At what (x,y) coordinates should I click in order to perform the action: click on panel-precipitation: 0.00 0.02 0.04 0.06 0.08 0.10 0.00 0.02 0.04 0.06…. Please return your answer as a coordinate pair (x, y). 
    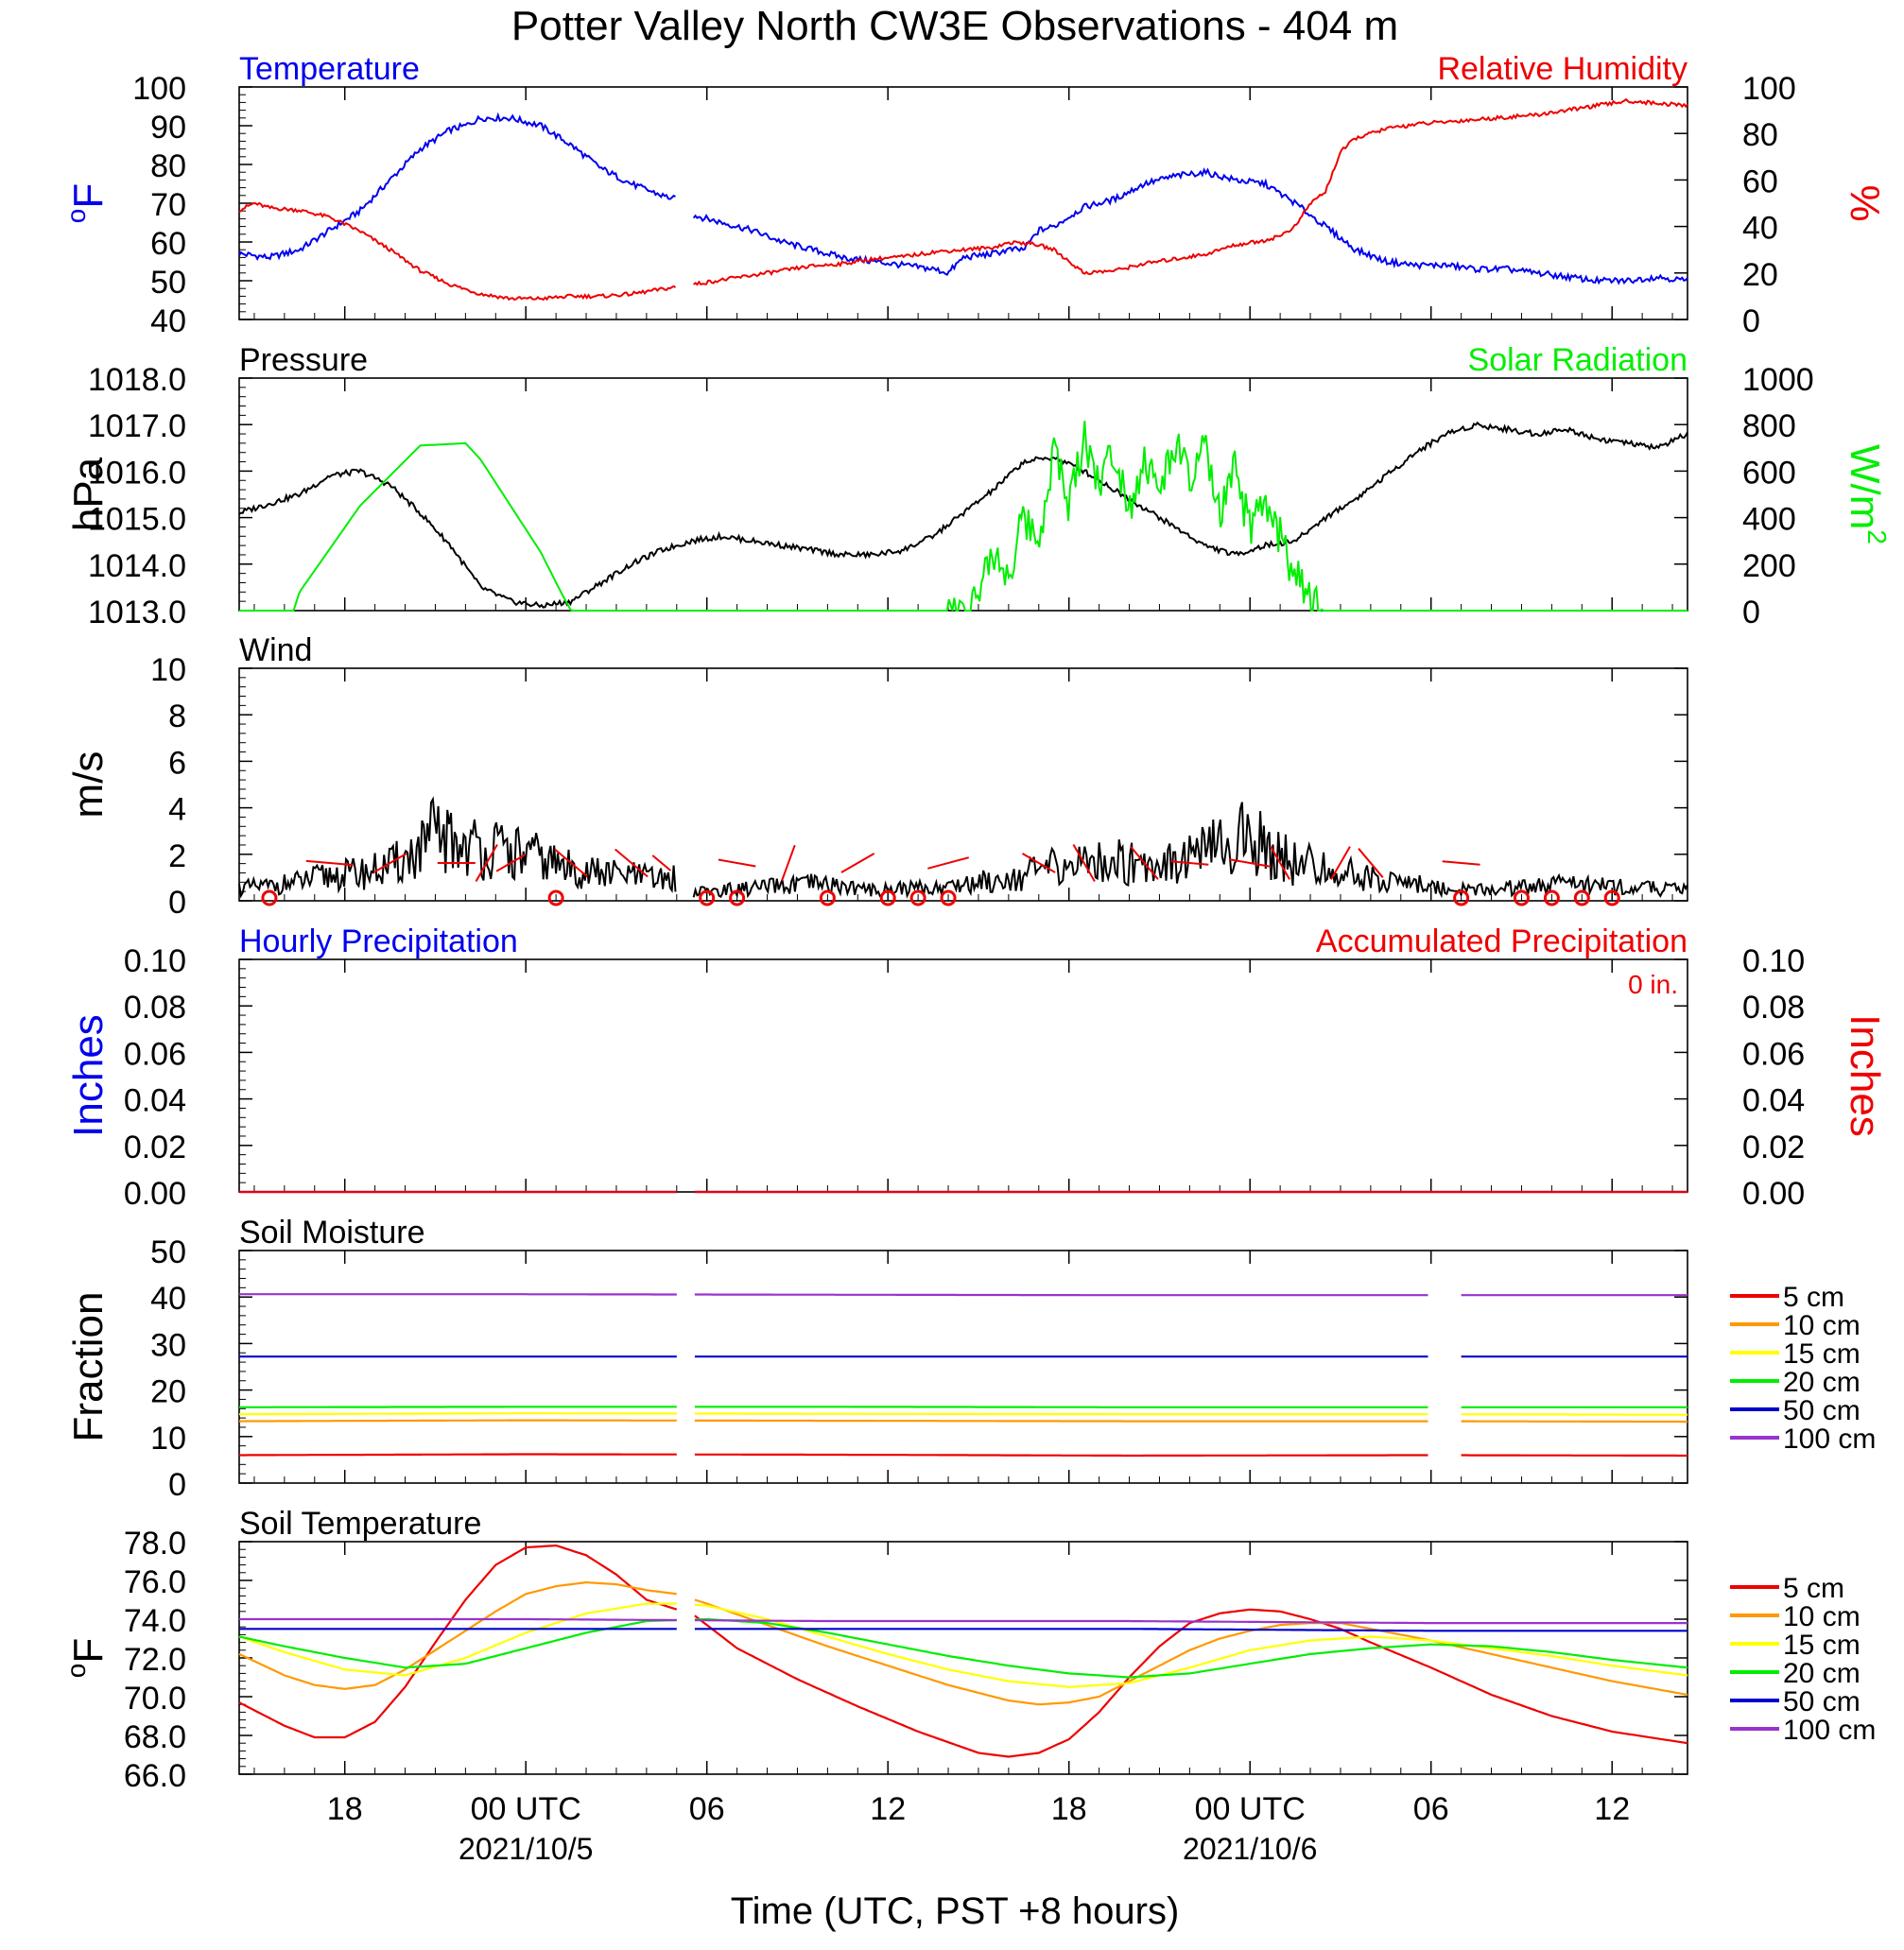
    Looking at the image, I should click on (976, 1067).